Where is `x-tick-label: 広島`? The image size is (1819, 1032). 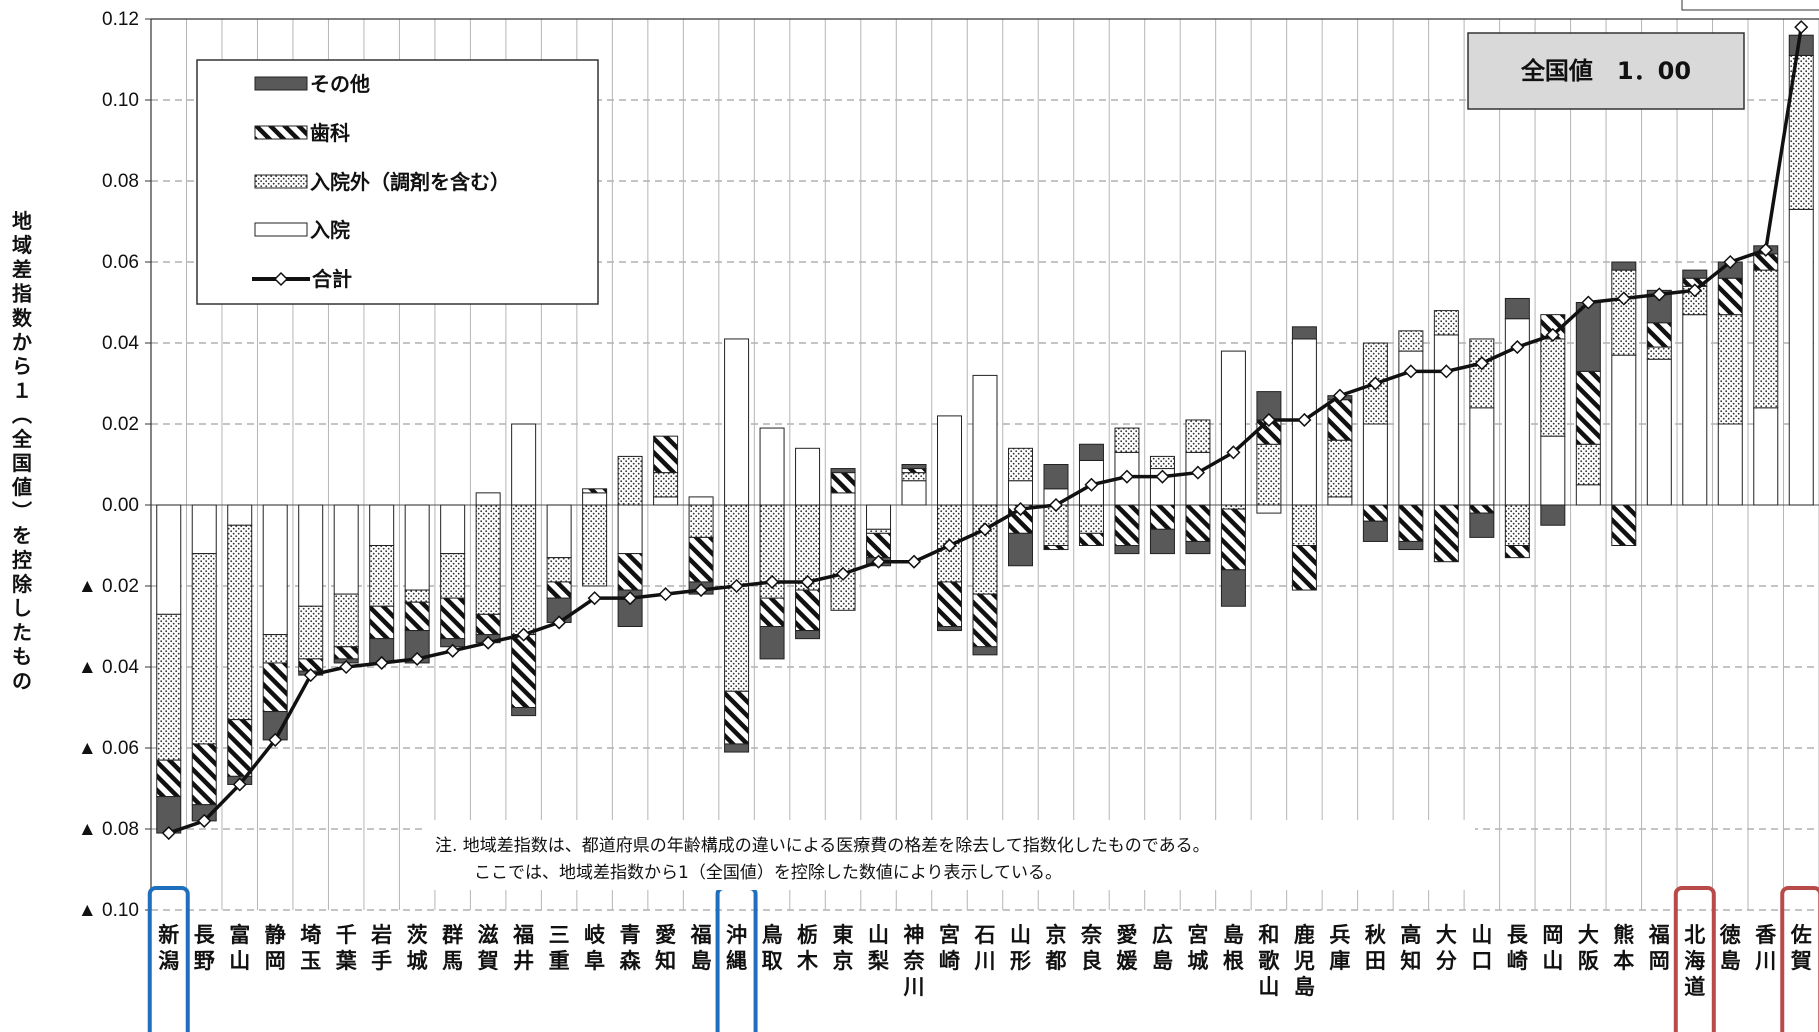
x-tick-label: 広島 is located at coordinates (1162, 948).